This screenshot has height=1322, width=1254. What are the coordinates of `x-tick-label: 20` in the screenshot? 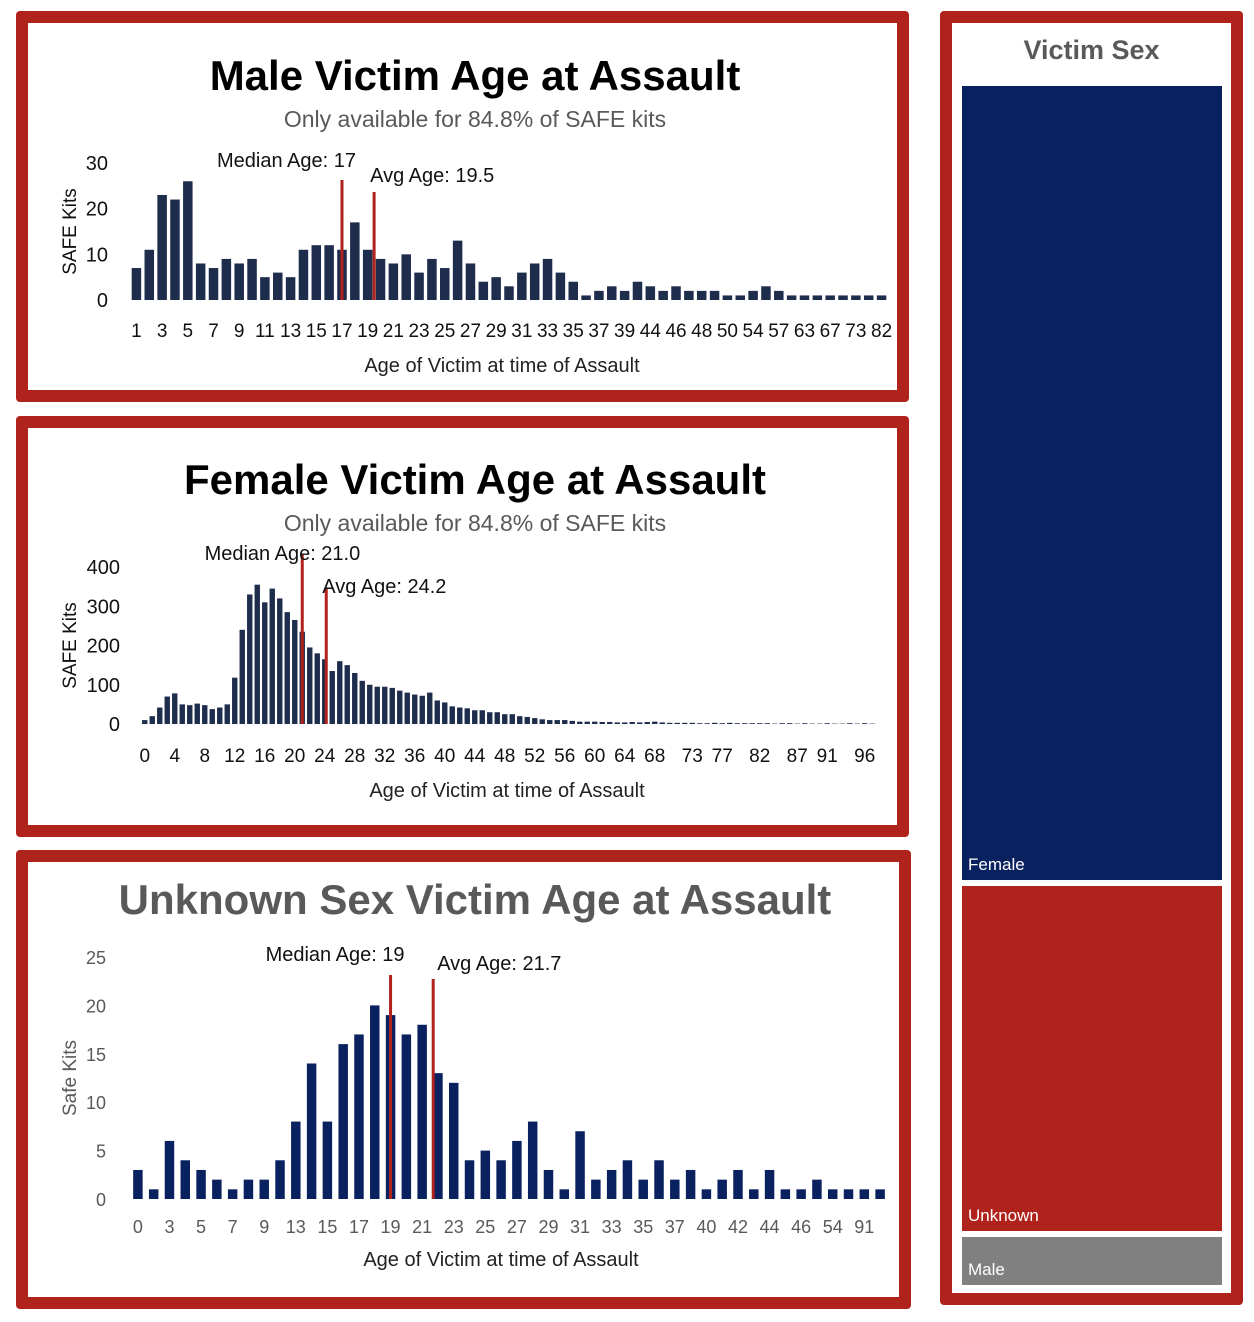 It's located at (294, 756).